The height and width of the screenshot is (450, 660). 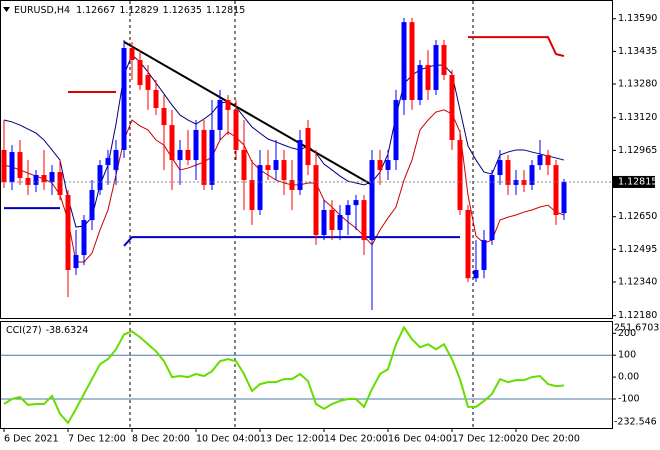 I want to click on y-tick-label: 0.00, so click(x=628, y=377).